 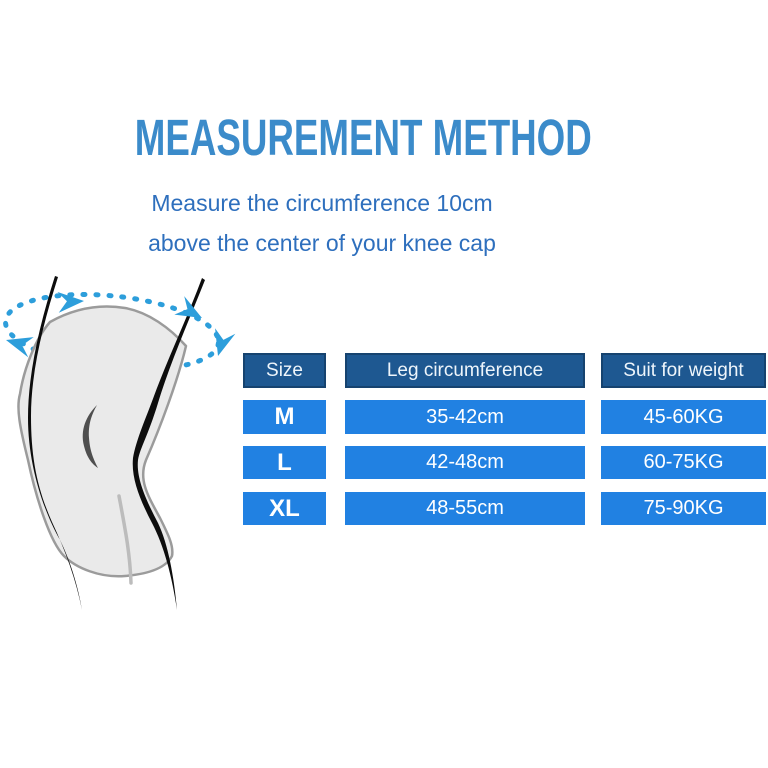 What do you see at coordinates (465, 417) in the screenshot?
I see `table-row-m-leg-circumference: 35-42cm` at bounding box center [465, 417].